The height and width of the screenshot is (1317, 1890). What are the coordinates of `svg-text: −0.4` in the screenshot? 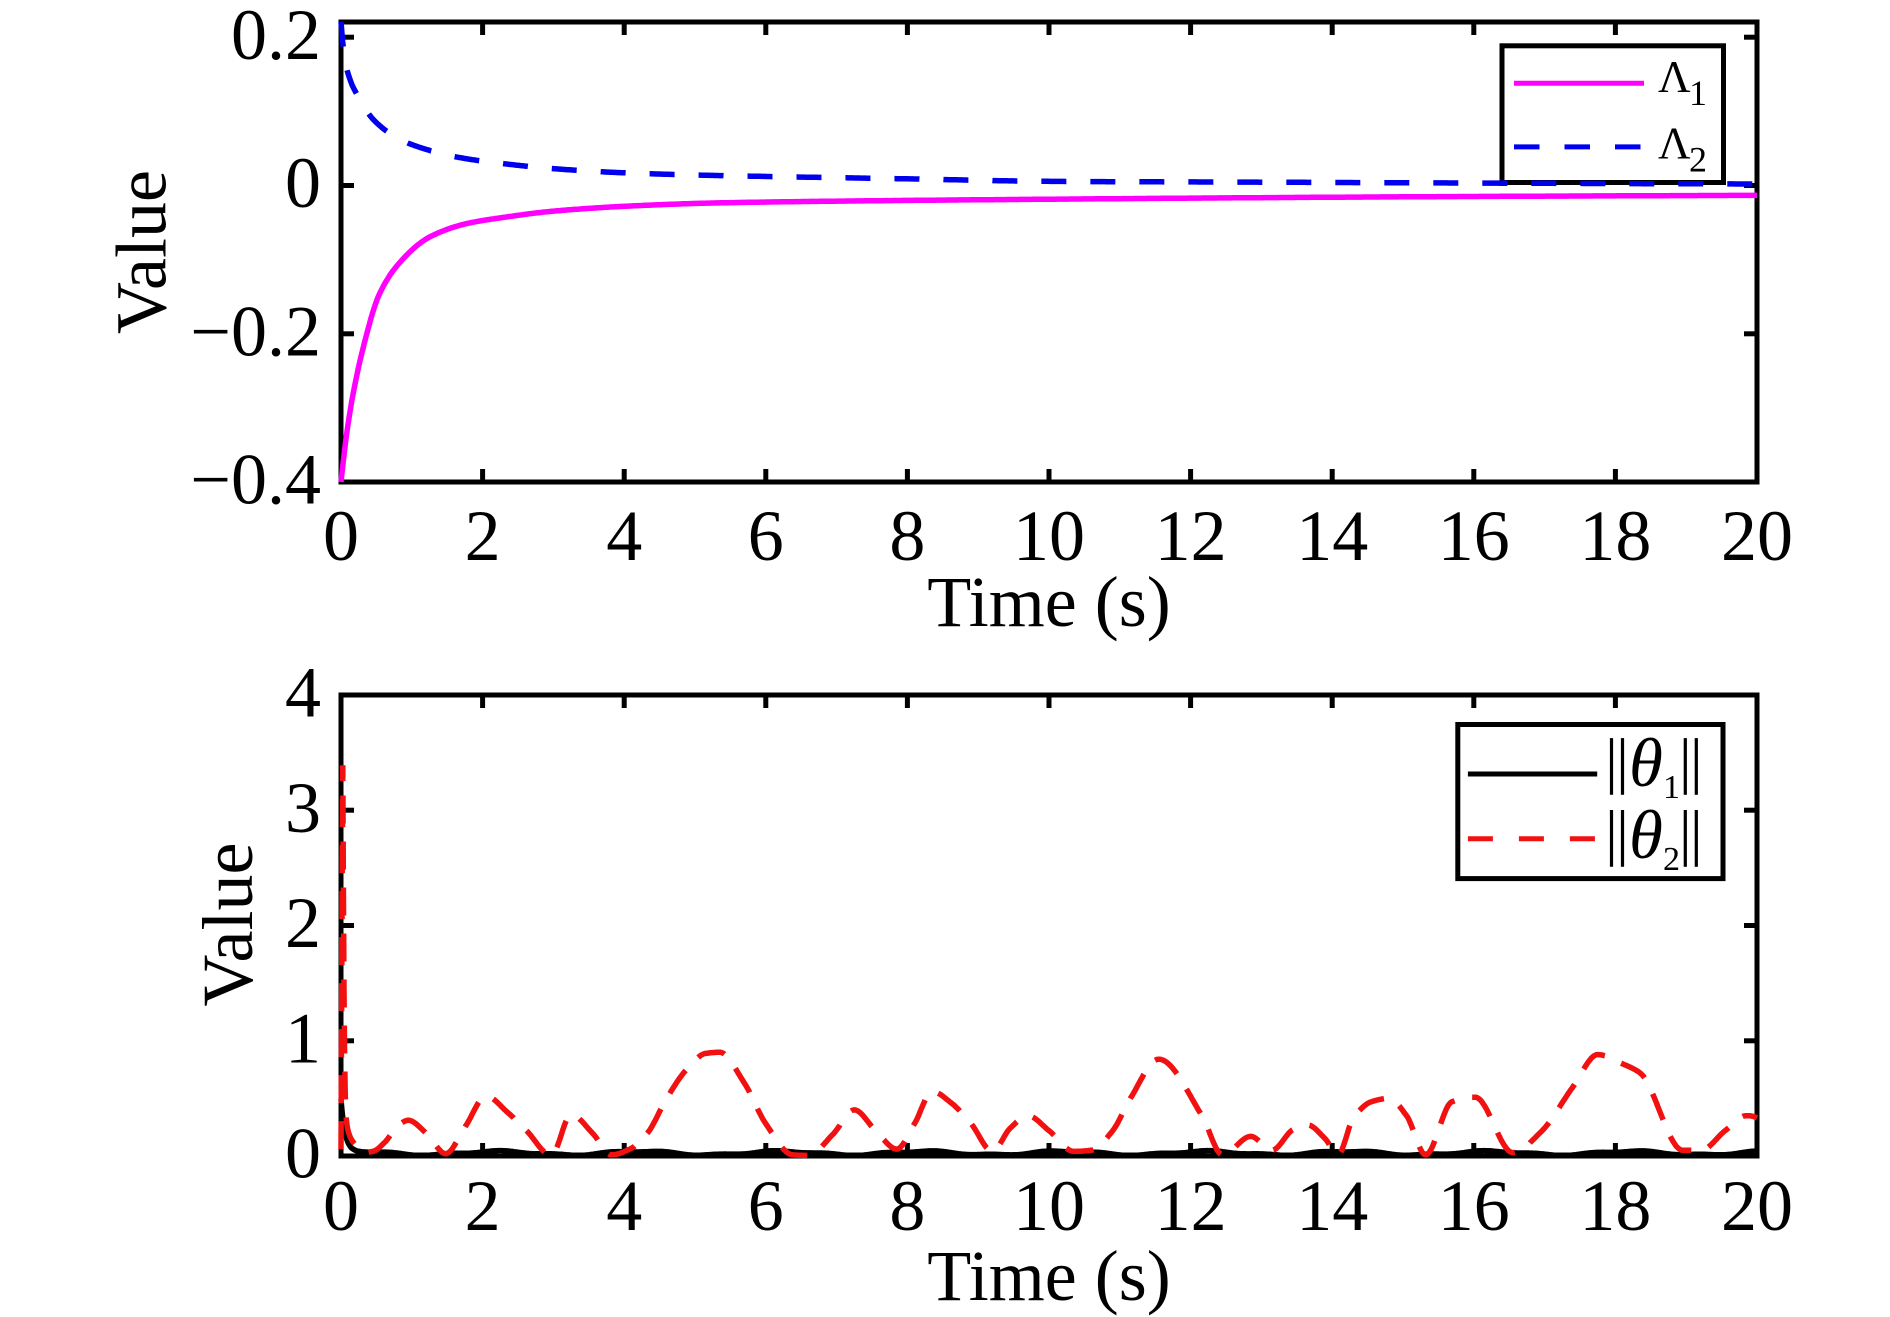 It's located at (255, 480).